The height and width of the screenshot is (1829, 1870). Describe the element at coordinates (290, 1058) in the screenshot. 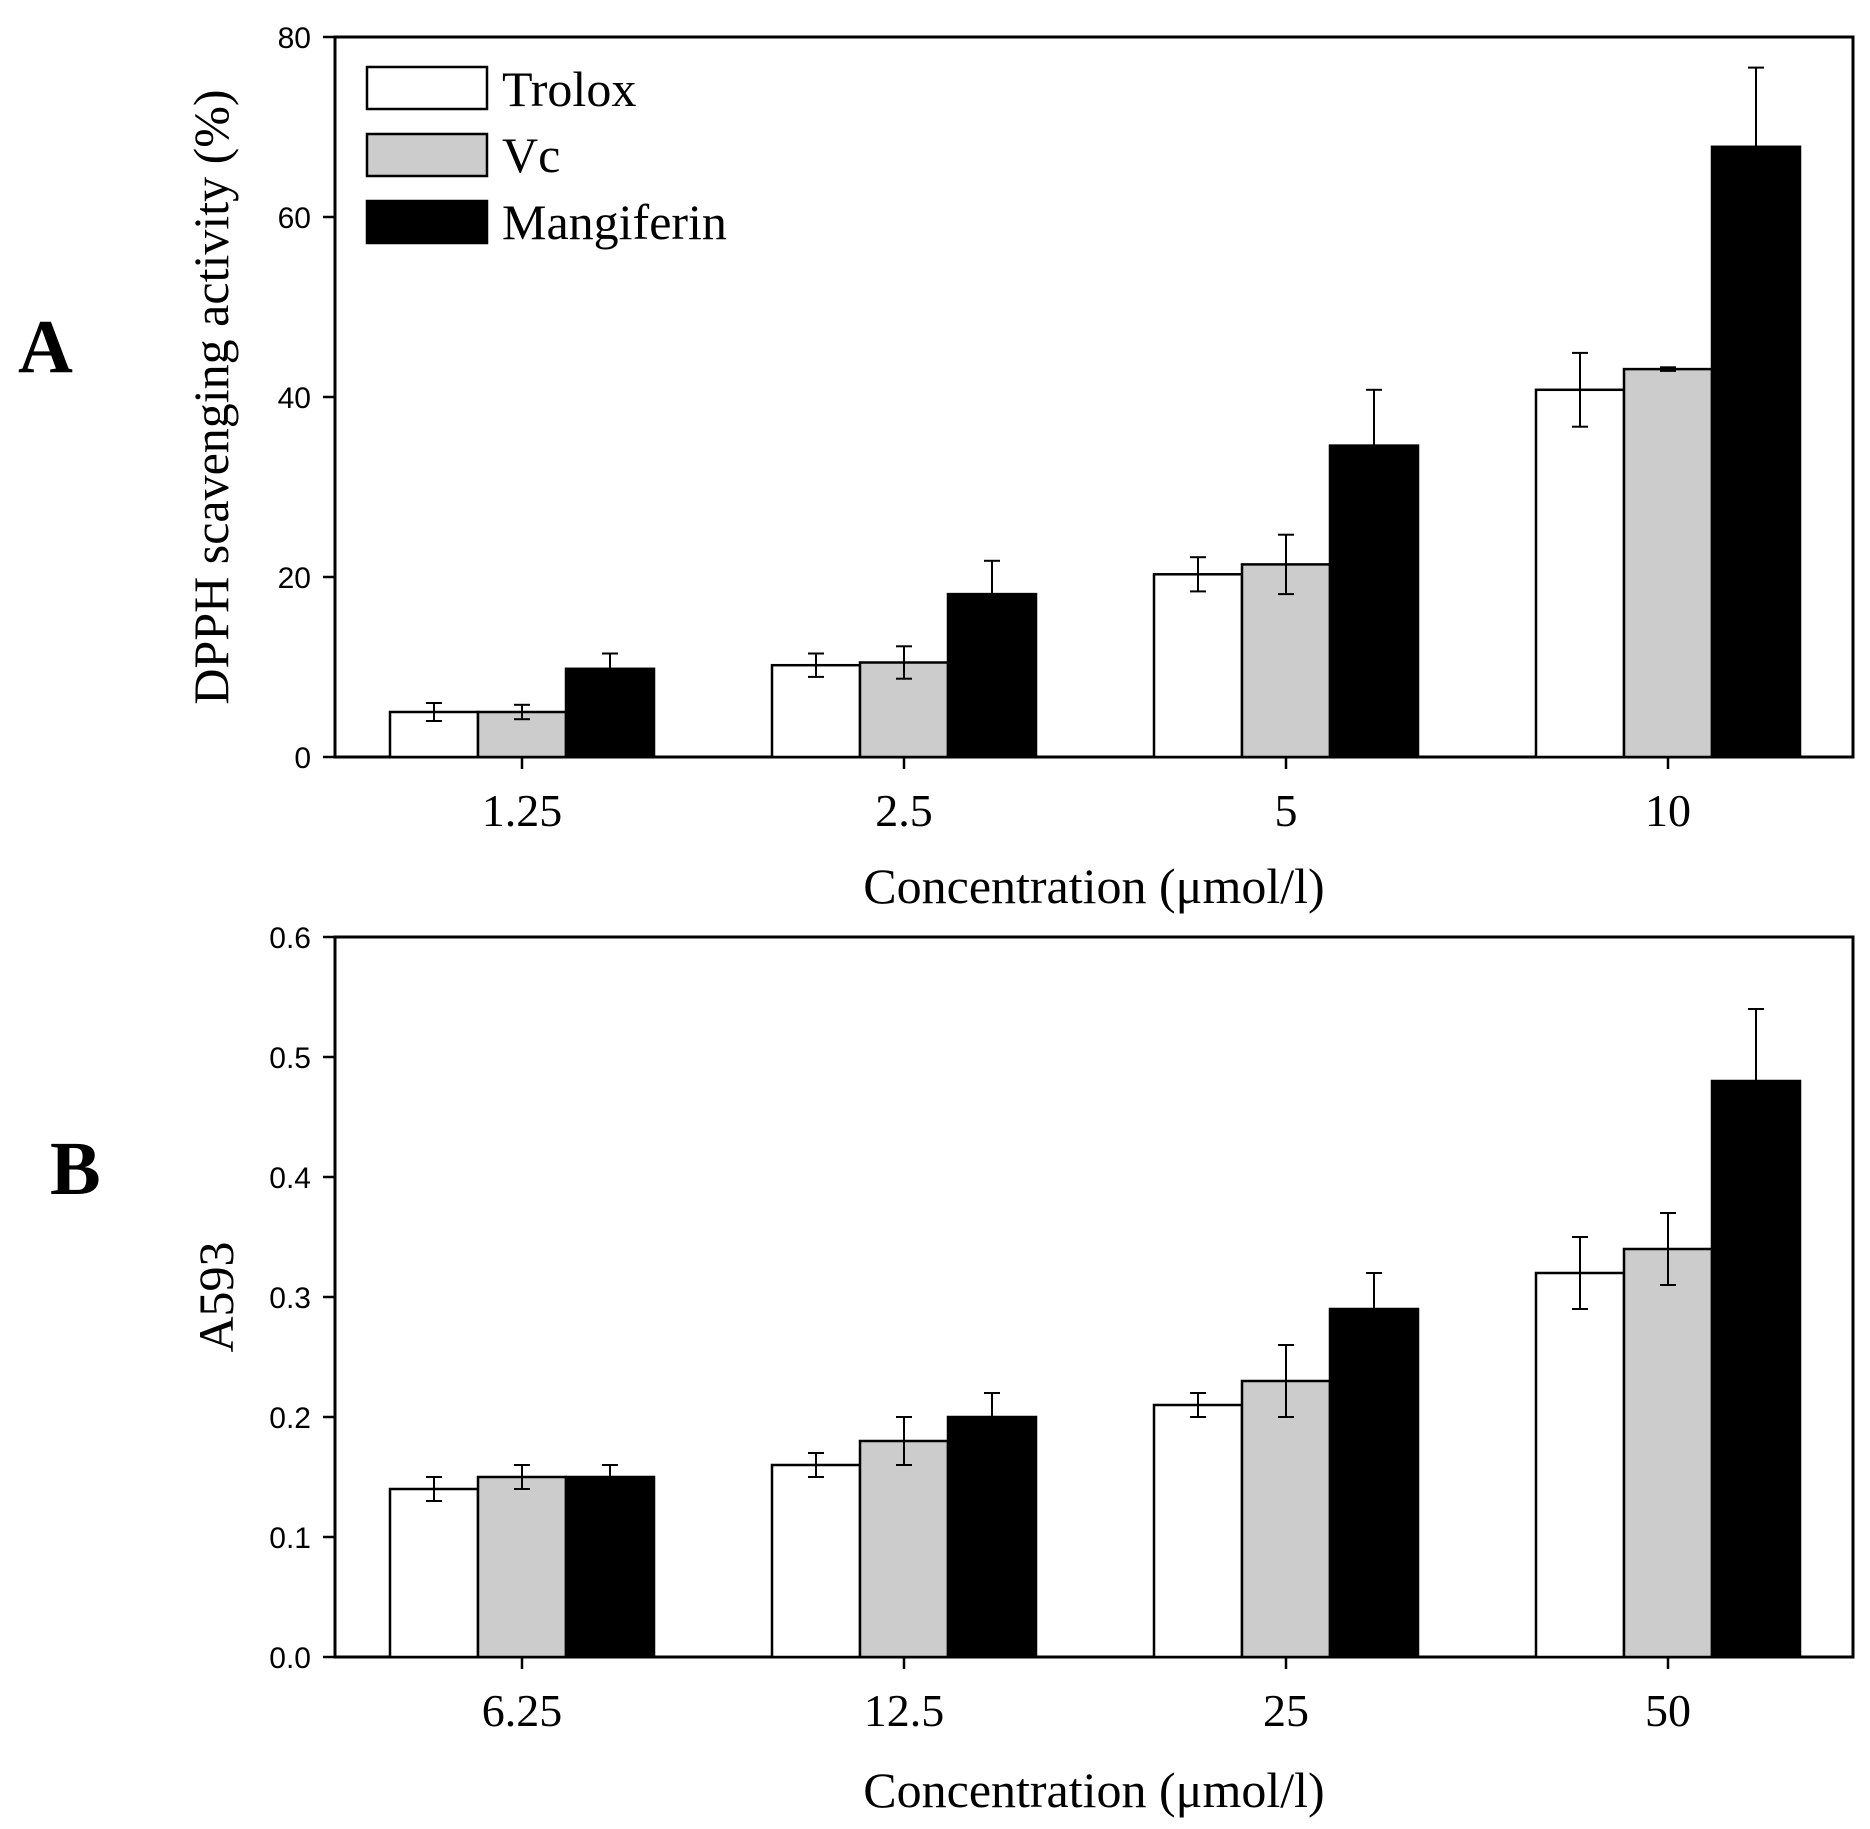

I see `y-tick-label-b: 0.5` at that location.